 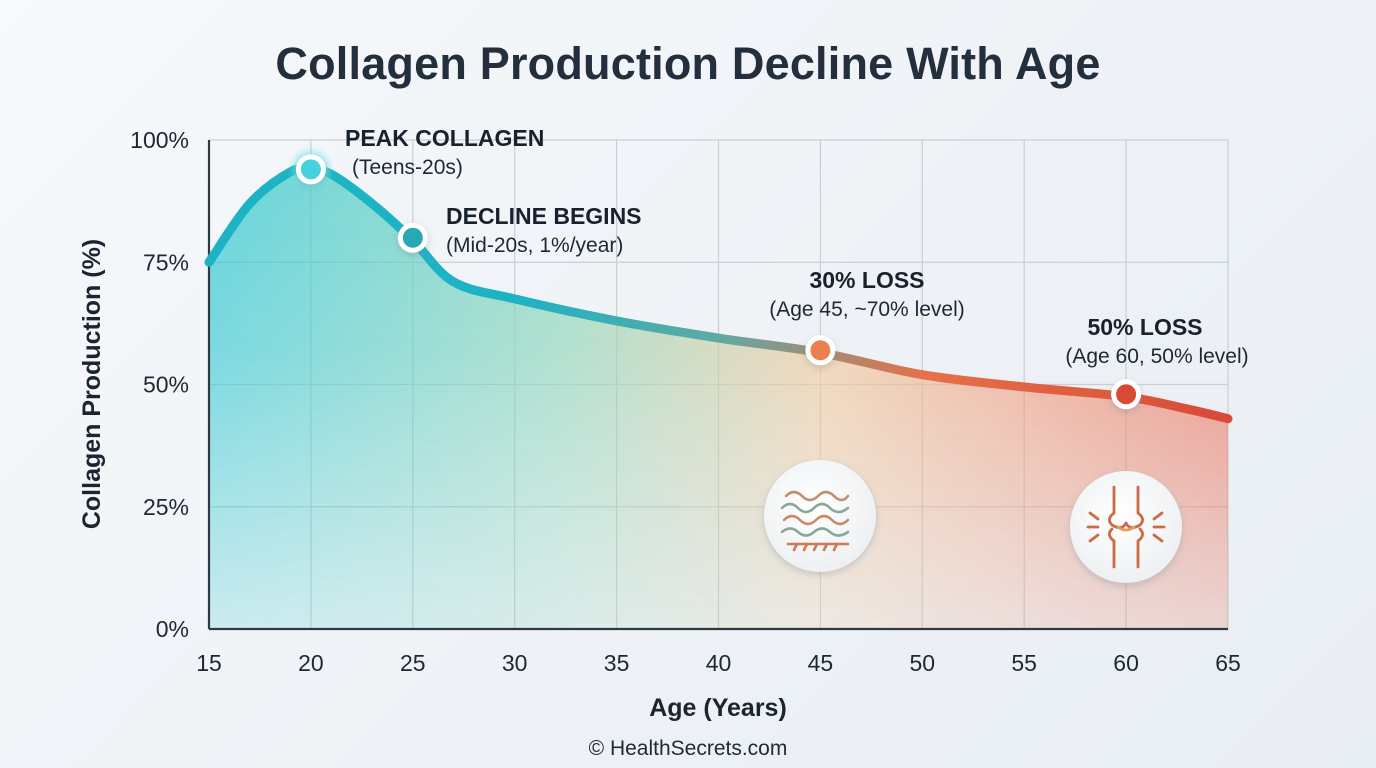 I want to click on annotation: 50% LOSS (Age 60, 50% level), so click(x=1156, y=341).